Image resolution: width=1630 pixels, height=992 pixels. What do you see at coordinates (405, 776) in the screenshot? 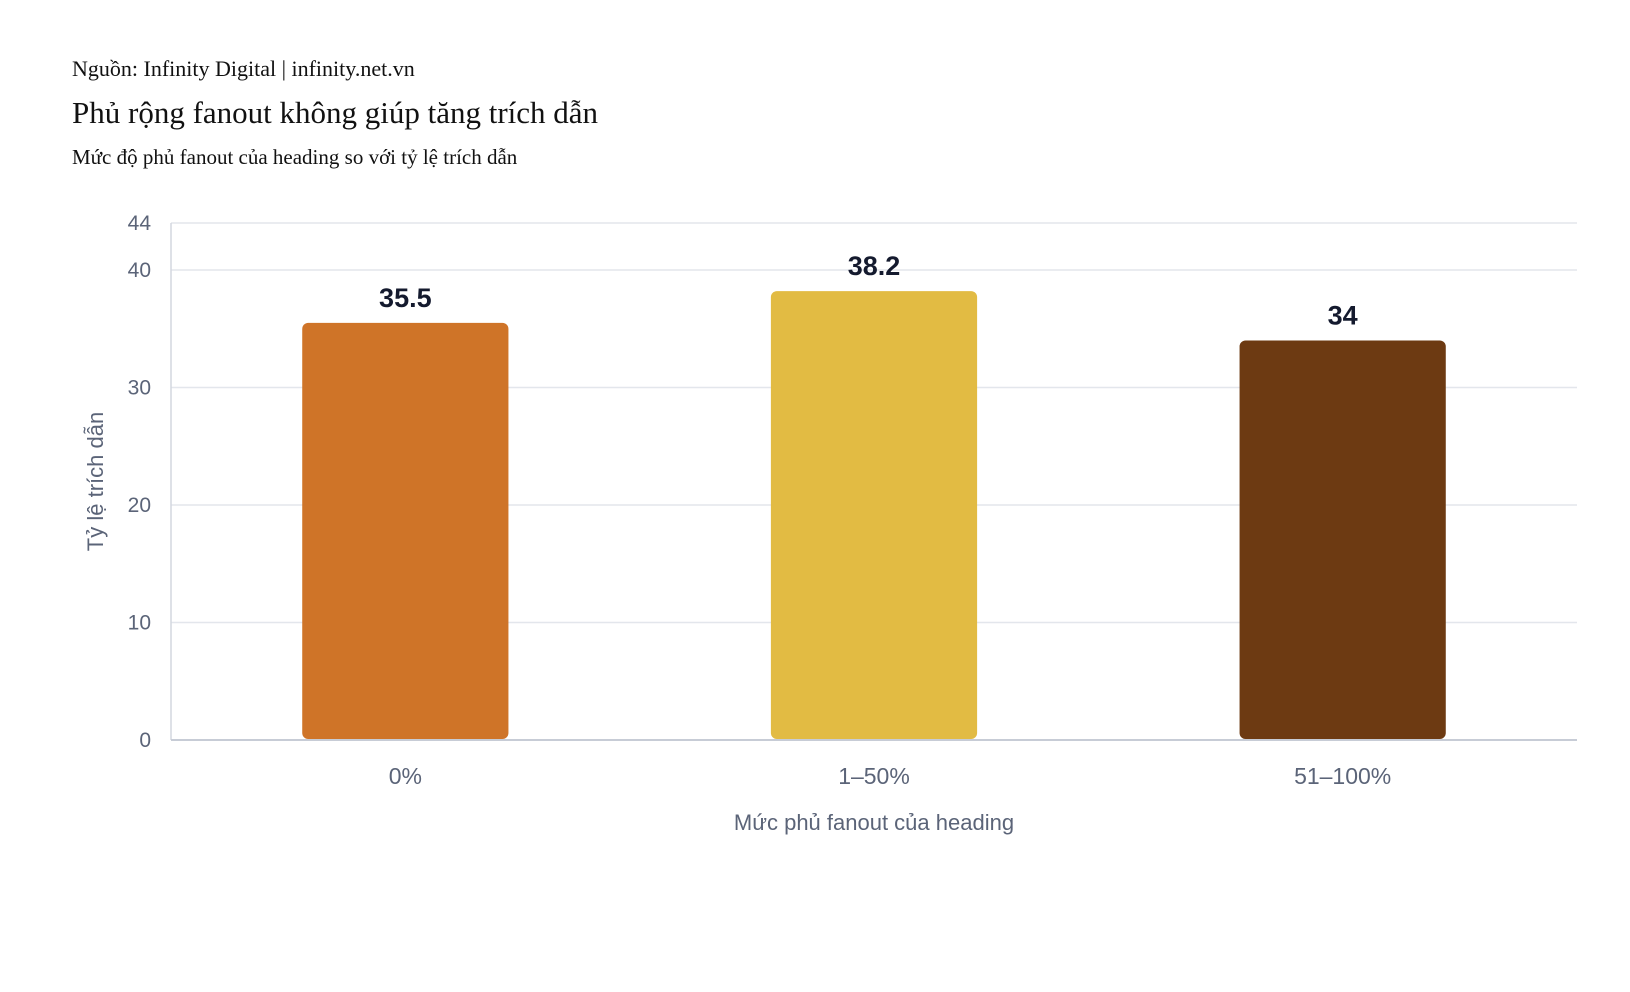
I see `x-tick-label: 0%` at bounding box center [405, 776].